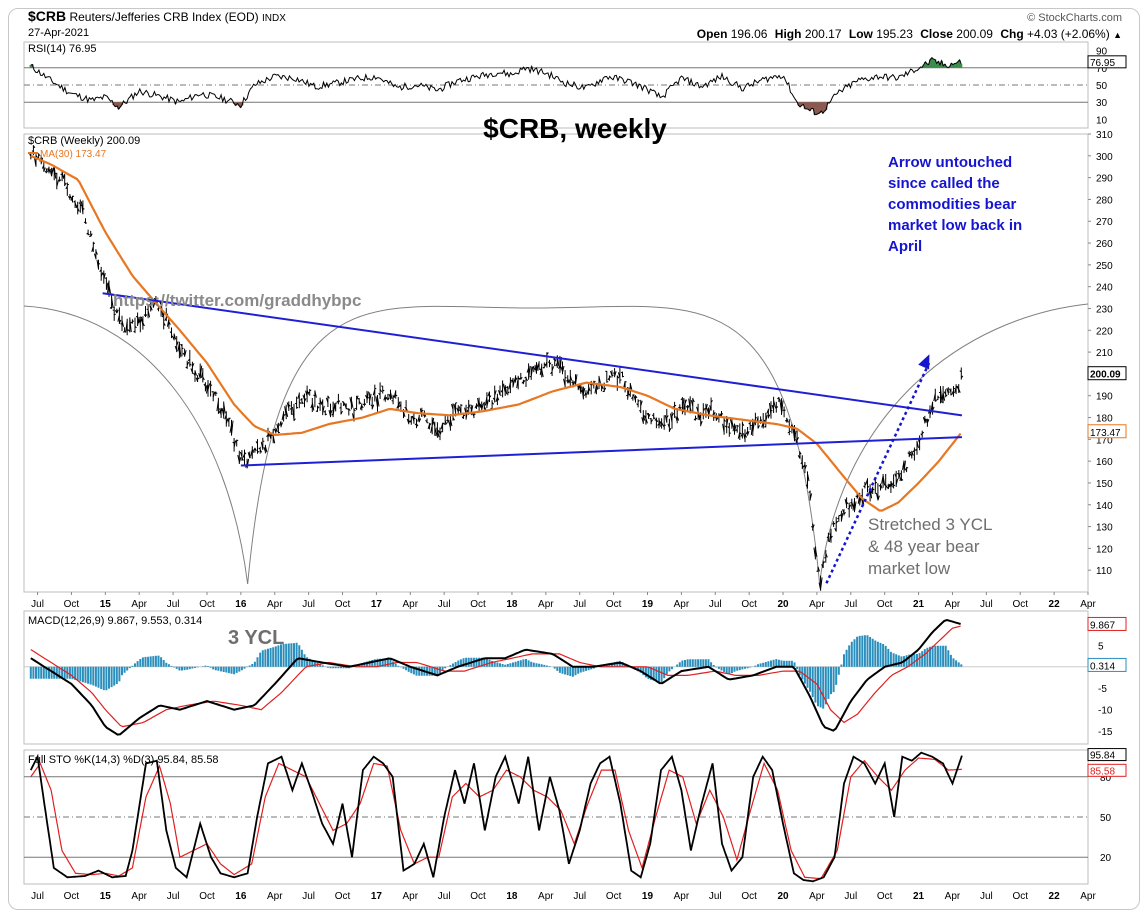 Image resolution: width=1146 pixels, height=916 pixels. I want to click on macd-y-tick: -10, so click(1105, 711).